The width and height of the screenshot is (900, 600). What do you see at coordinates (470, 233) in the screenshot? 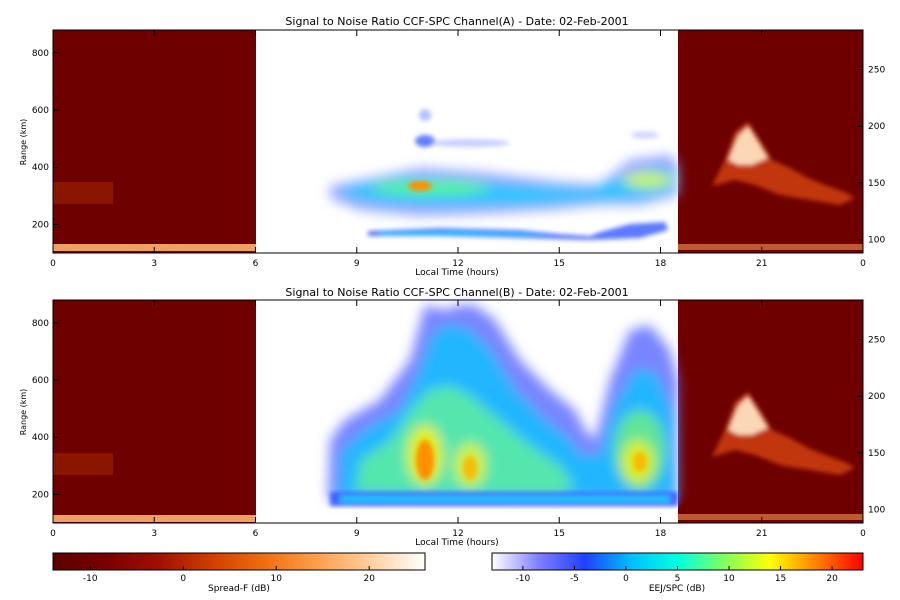
I see `panel-a-low-layer-core` at bounding box center [470, 233].